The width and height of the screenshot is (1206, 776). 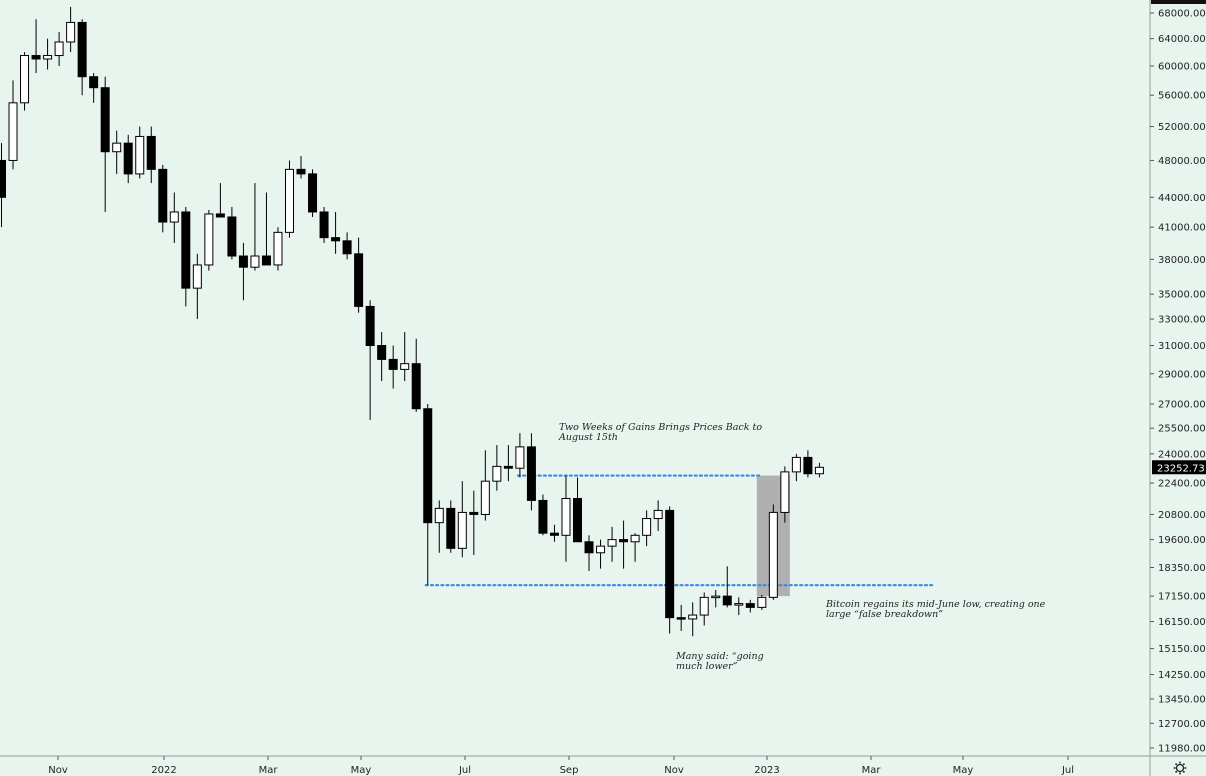 What do you see at coordinates (1182, 429) in the screenshot?
I see `y-tick-label: 25500.00` at bounding box center [1182, 429].